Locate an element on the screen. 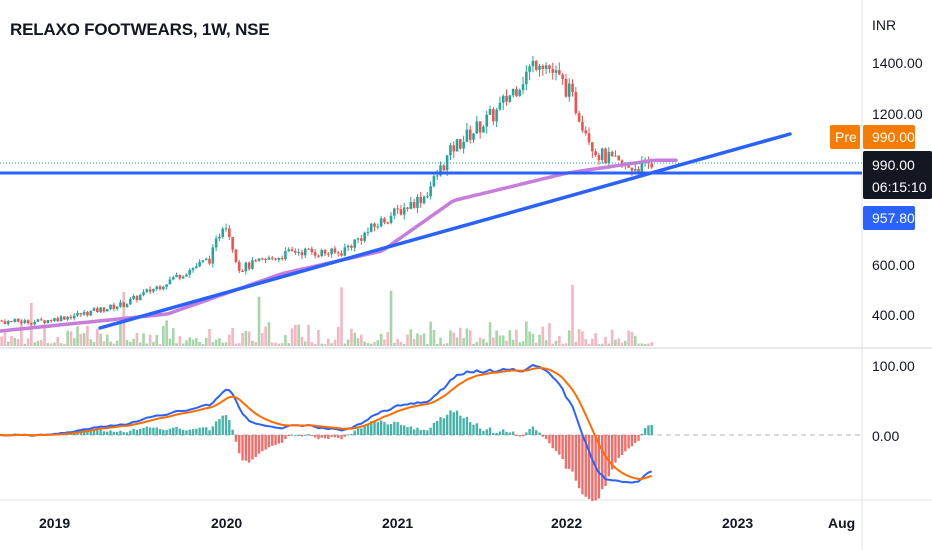 The width and height of the screenshot is (932, 550). price-tick: 400.00 is located at coordinates (893, 315).